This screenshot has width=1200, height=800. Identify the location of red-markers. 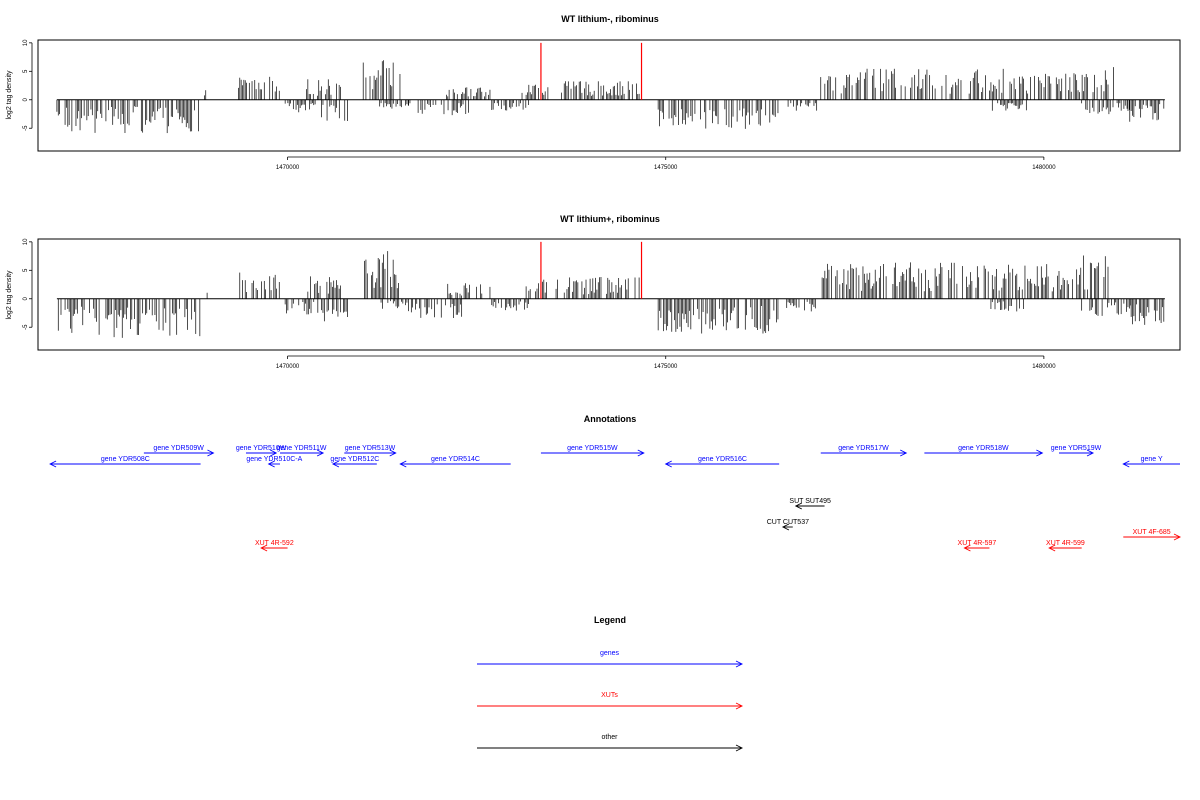
(591, 71).